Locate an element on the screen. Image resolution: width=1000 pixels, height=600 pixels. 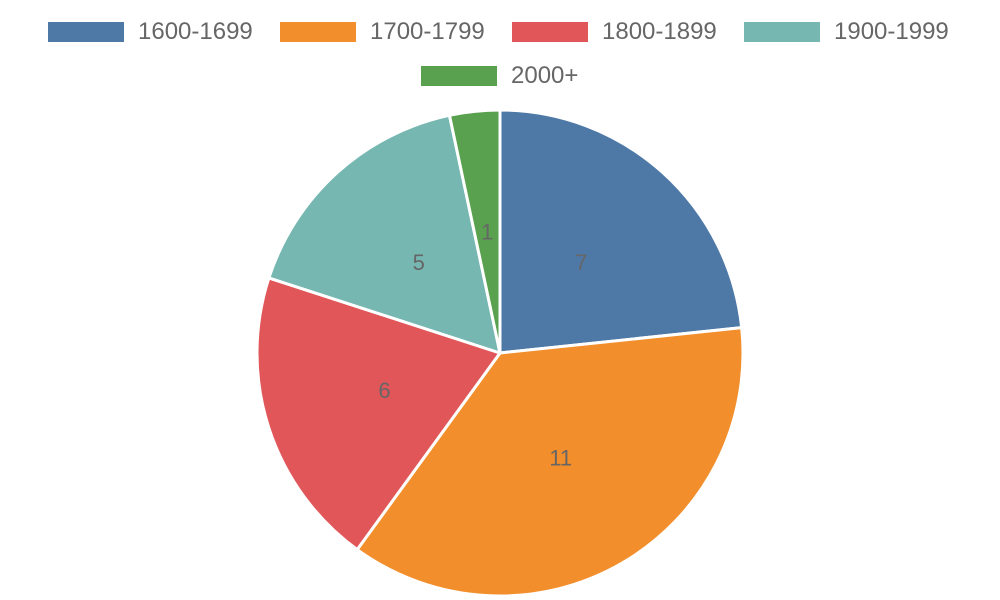
pie-data-labels: 7 11 6 5 1 is located at coordinates (482, 345).